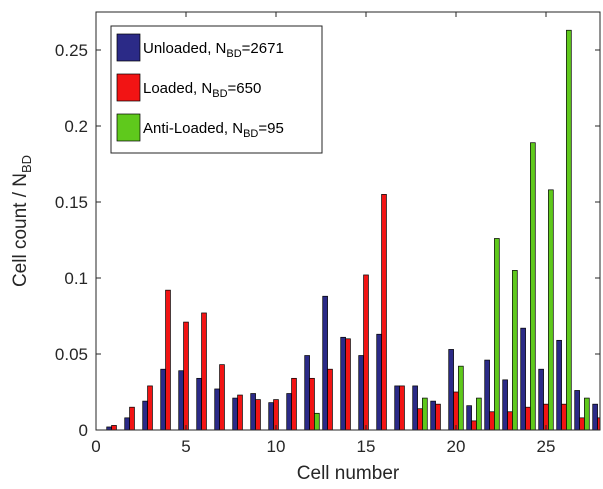 Image resolution: width=603 pixels, height=489 pixels. Describe the element at coordinates (71, 202) in the screenshot. I see `y-tick-label: 0.15` at that location.